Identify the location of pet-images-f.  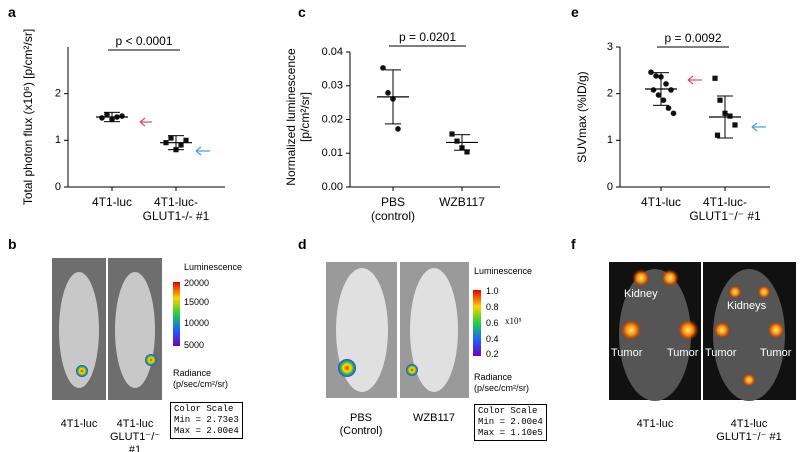
(702, 331).